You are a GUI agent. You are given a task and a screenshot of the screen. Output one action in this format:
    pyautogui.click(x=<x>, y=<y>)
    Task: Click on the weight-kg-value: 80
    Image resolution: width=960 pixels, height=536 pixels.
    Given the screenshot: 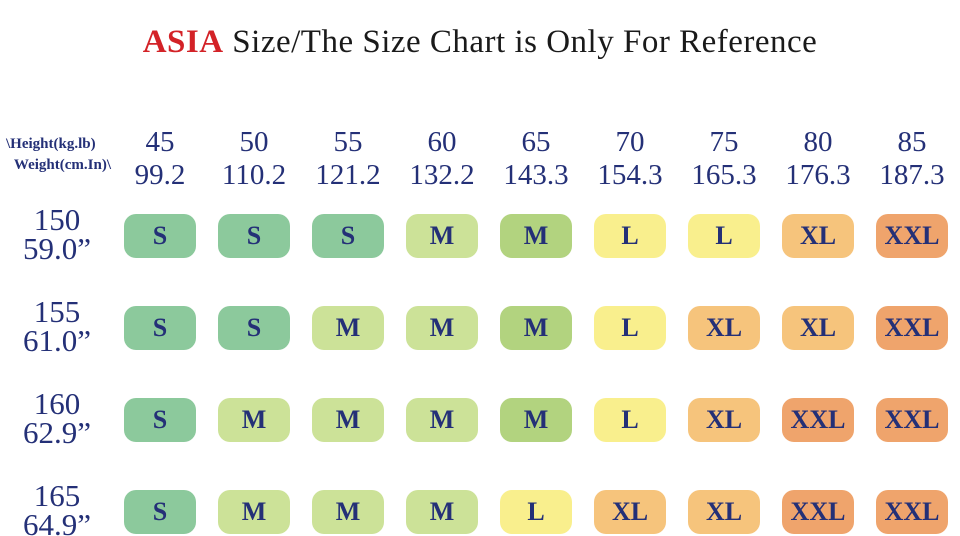 What is the action you would take?
    pyautogui.click(x=818, y=142)
    